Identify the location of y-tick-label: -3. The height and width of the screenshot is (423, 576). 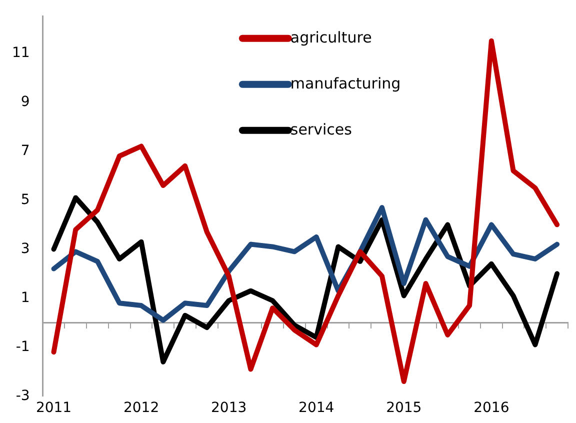
(23, 396).